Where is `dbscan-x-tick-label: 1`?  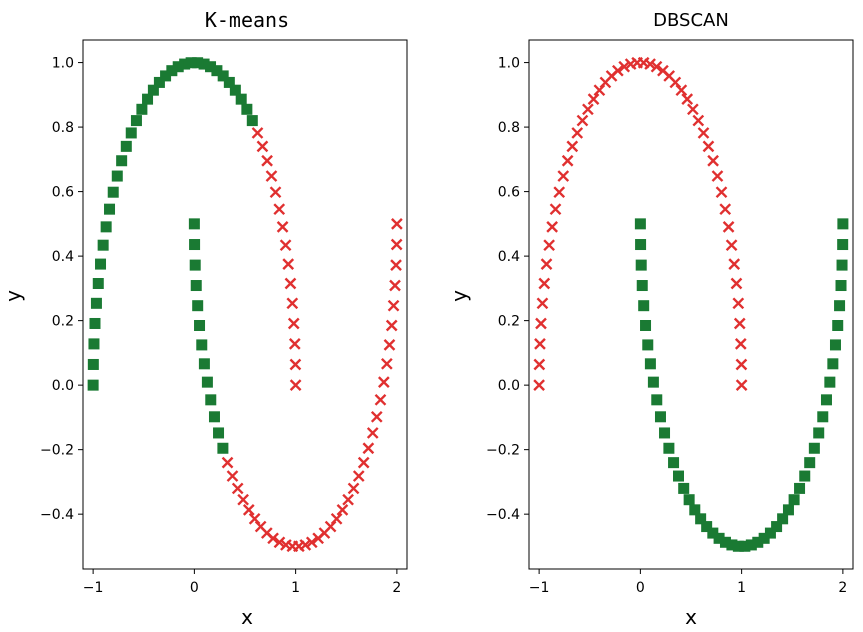
dbscan-x-tick-label: 1 is located at coordinates (741, 588).